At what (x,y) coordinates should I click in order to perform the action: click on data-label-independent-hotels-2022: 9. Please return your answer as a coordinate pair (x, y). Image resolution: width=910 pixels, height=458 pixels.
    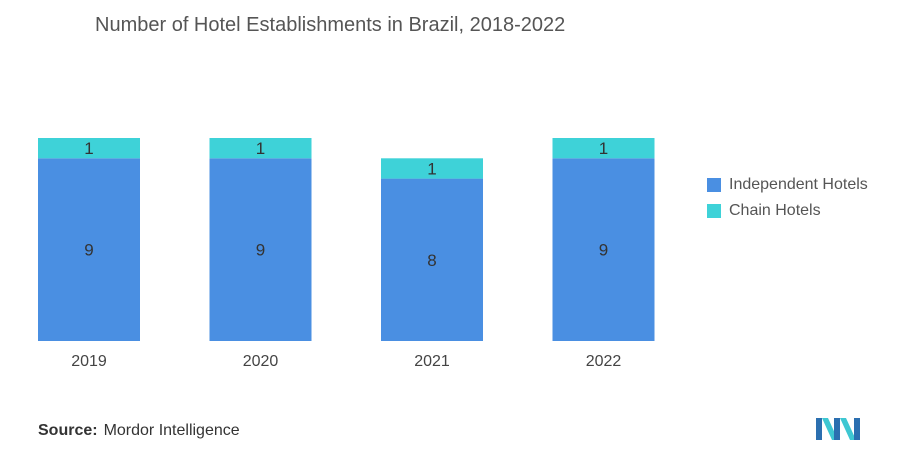
    Looking at the image, I should click on (603, 250).